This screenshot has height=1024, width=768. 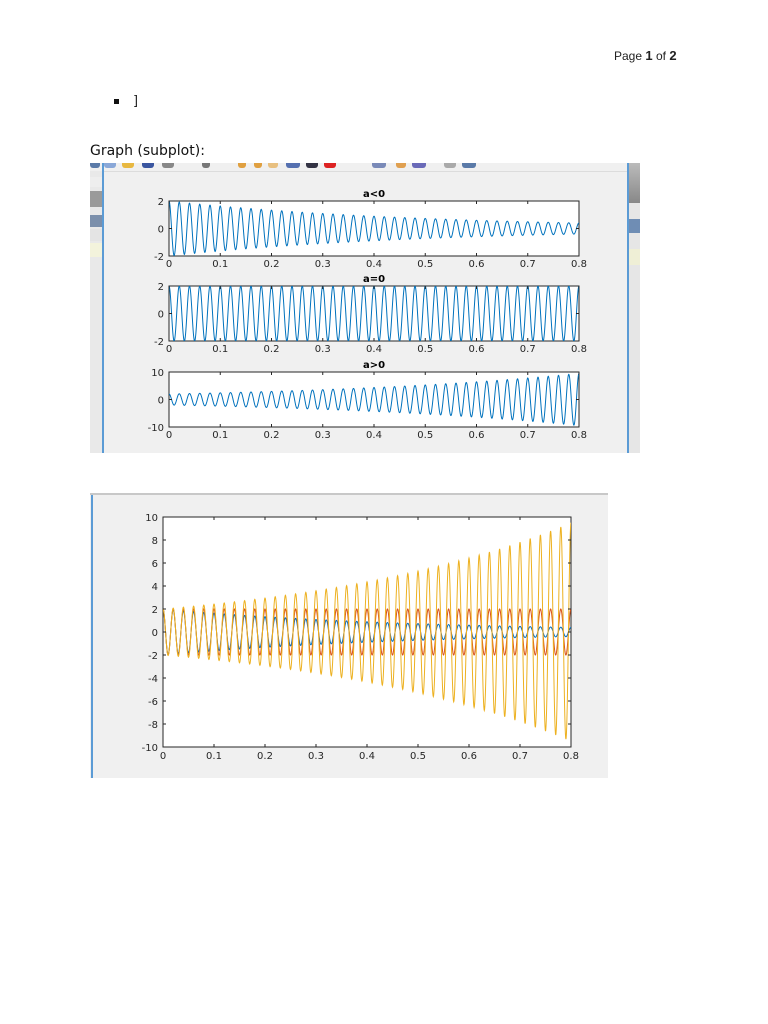 I want to click on svg-text: a<0, so click(x=374, y=194).